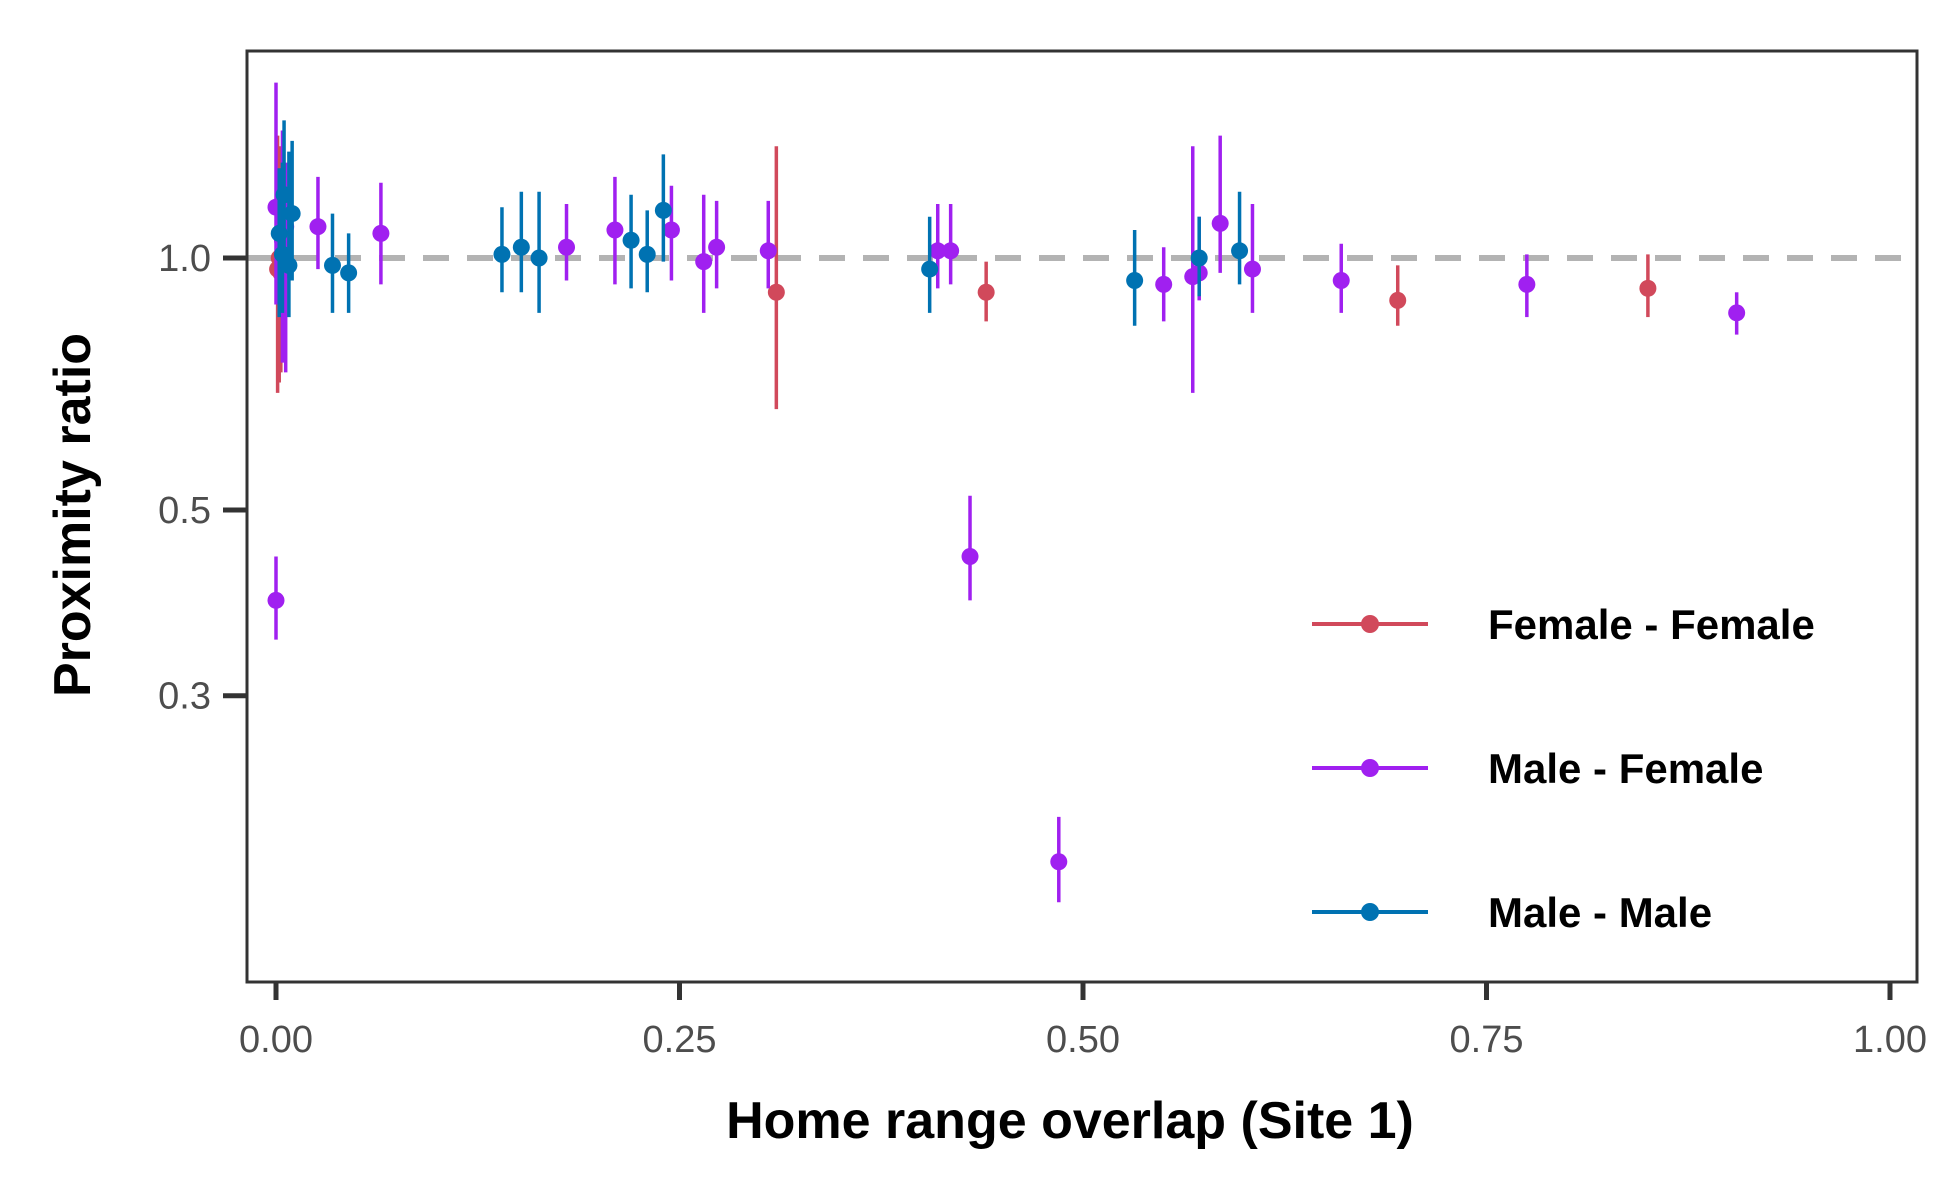  I want to click on legend-label-female-female: Female - Female, so click(1651, 624).